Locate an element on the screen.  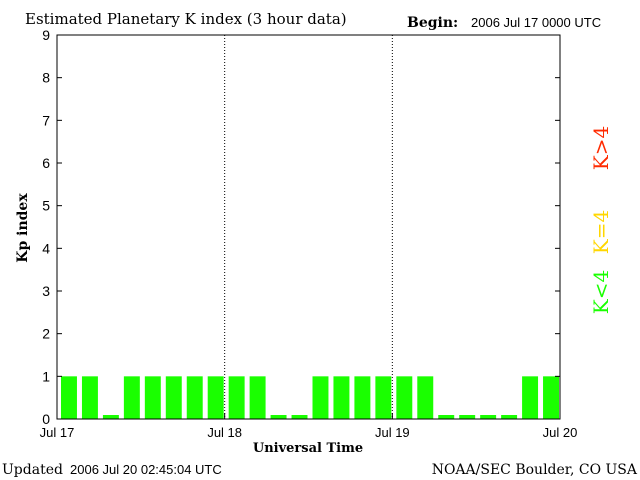
y-tick-label: 4 is located at coordinates (46, 248).